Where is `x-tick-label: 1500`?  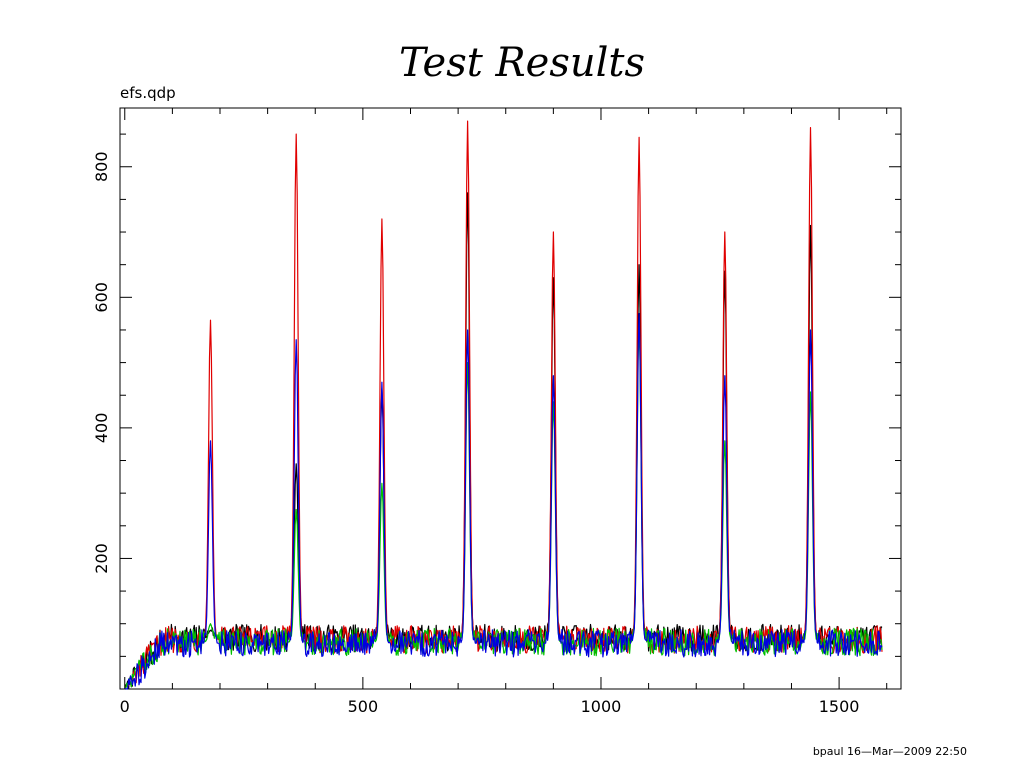 x-tick-label: 1500 is located at coordinates (839, 706).